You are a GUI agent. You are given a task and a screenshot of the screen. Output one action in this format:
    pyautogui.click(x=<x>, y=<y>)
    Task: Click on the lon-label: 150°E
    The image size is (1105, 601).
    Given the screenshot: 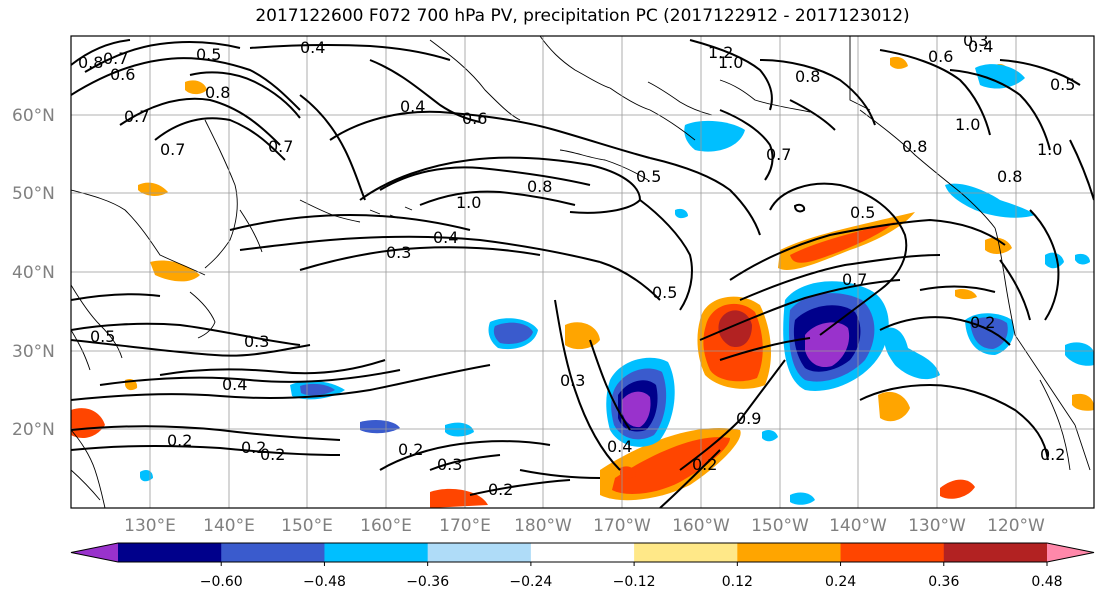 What is the action you would take?
    pyautogui.click(x=307, y=526)
    